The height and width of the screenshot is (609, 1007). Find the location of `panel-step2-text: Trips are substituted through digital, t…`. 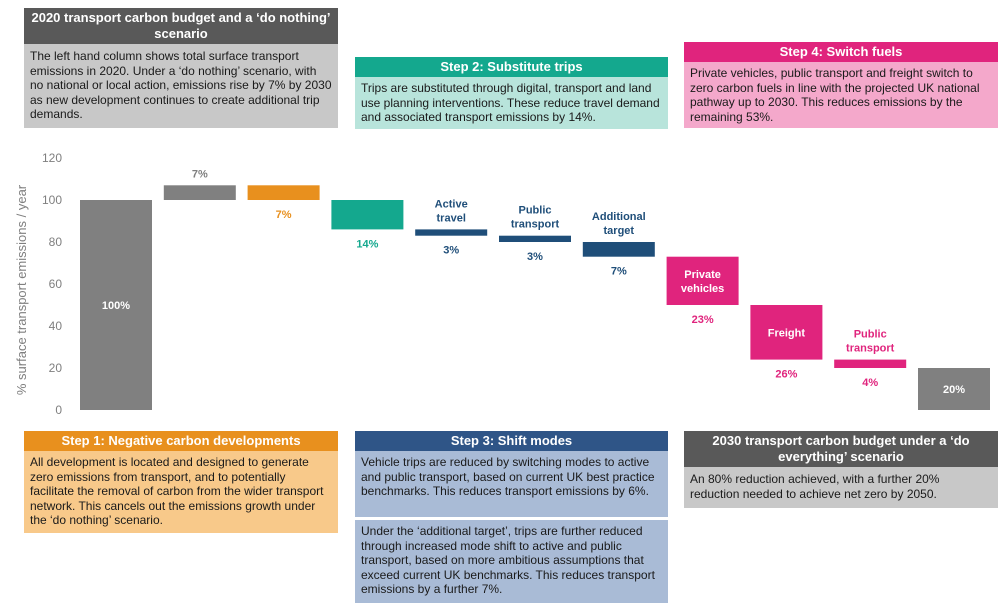

panel-step2-text: Trips are substituted through digital, t… is located at coordinates (511, 103).